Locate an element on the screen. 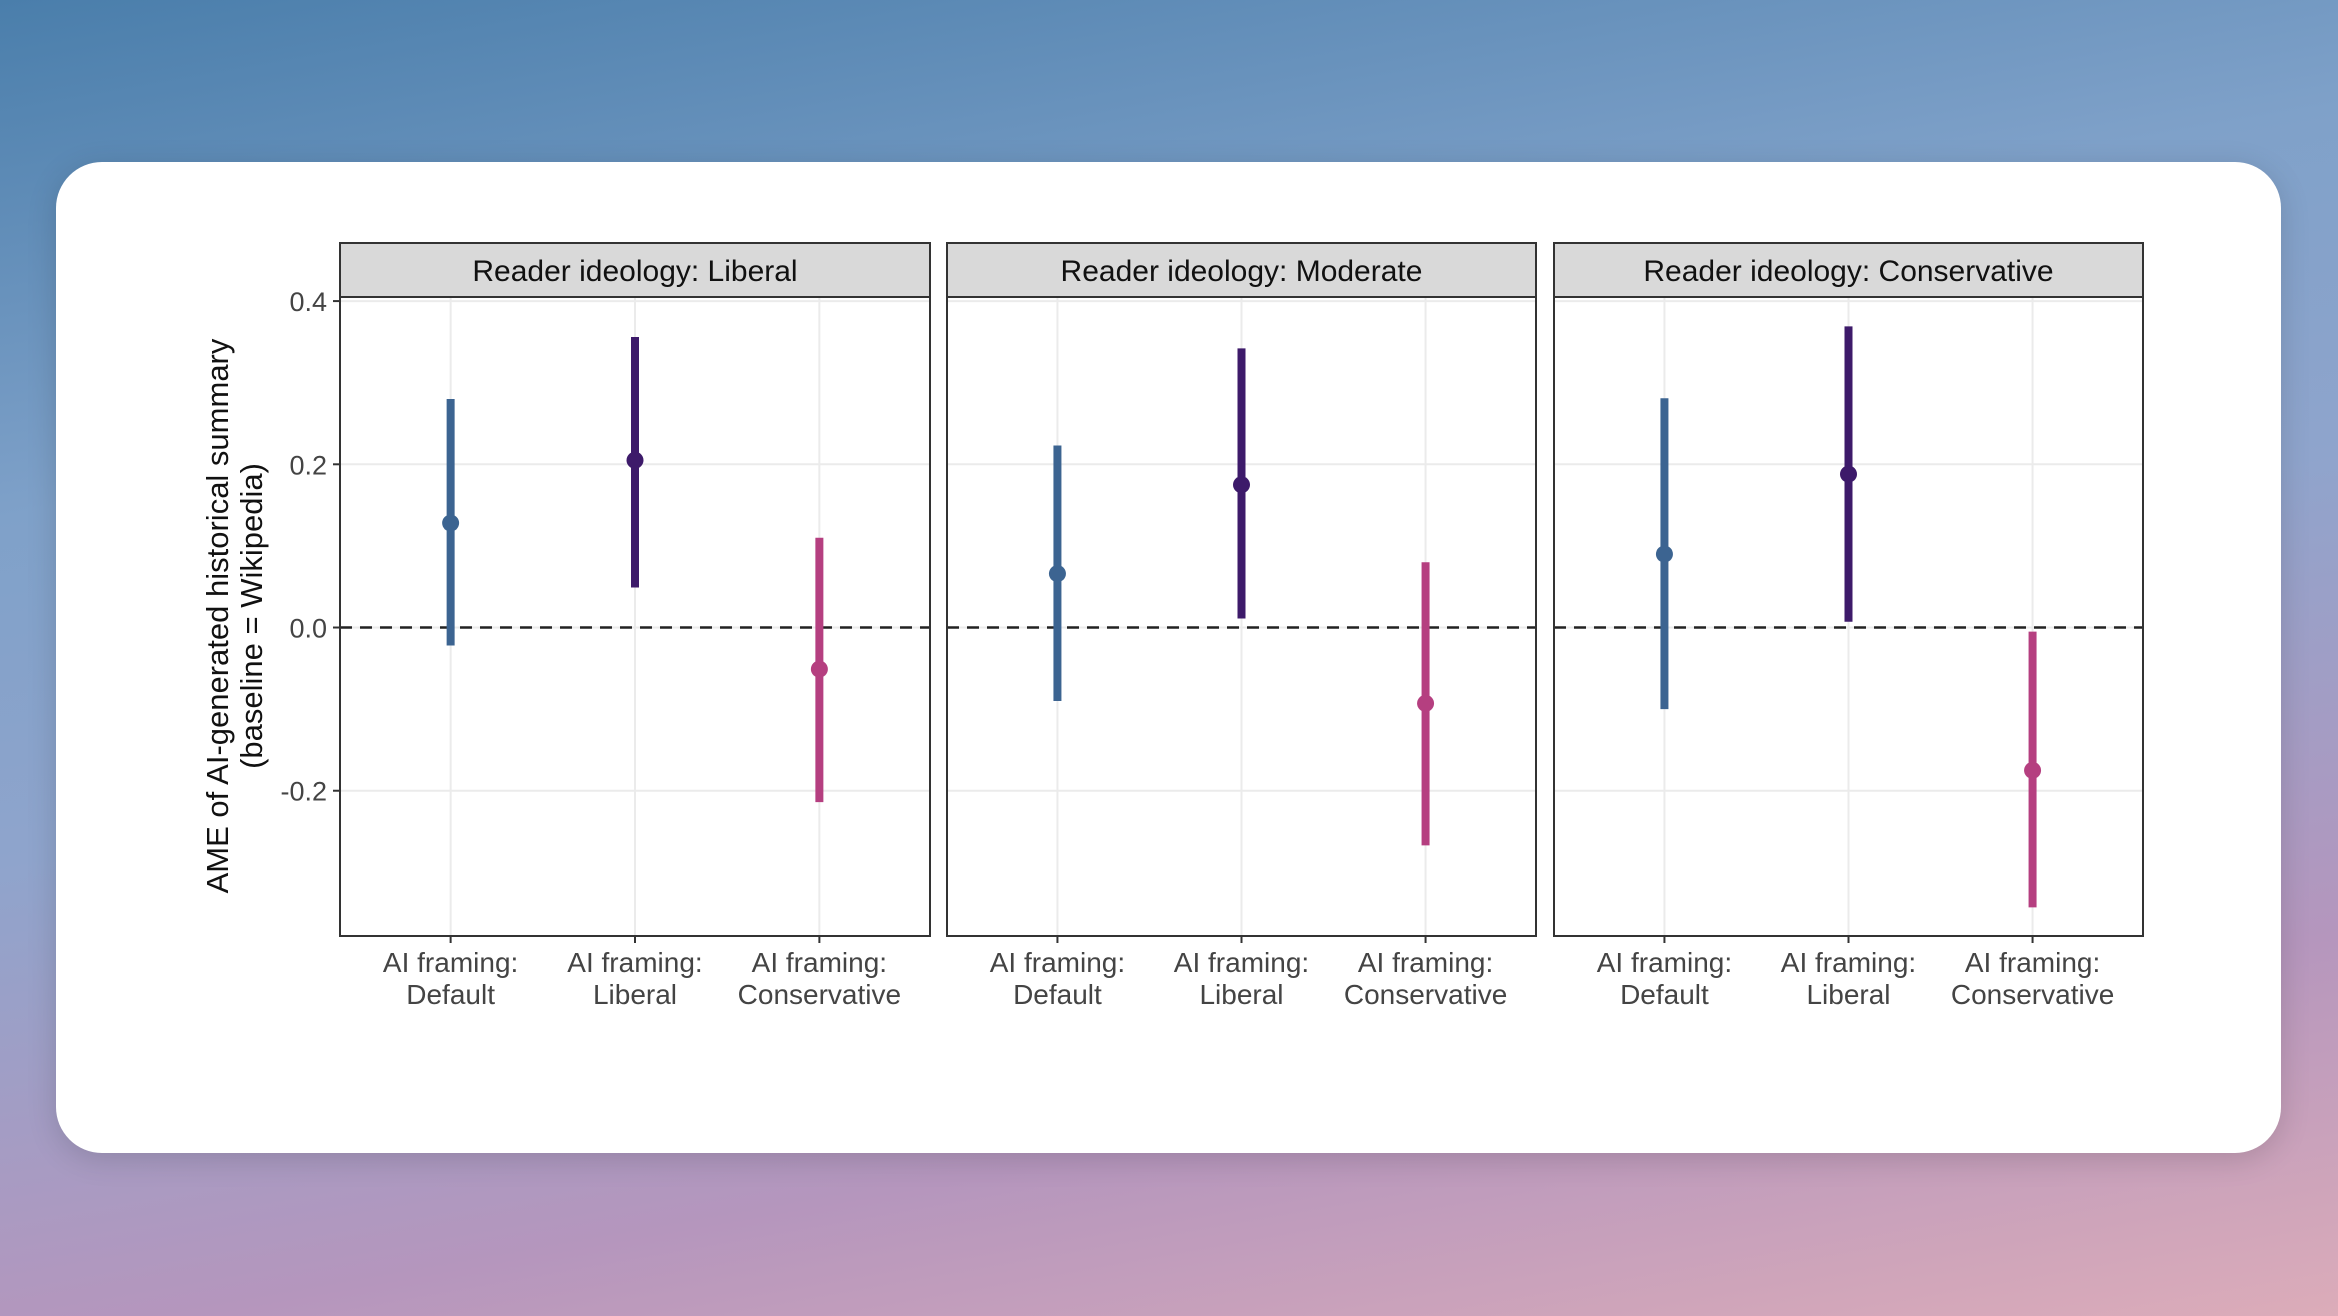 The width and height of the screenshot is (2338, 1316). y-axis-subtitle: (baseline = Wikipedia) is located at coordinates (251, 616).